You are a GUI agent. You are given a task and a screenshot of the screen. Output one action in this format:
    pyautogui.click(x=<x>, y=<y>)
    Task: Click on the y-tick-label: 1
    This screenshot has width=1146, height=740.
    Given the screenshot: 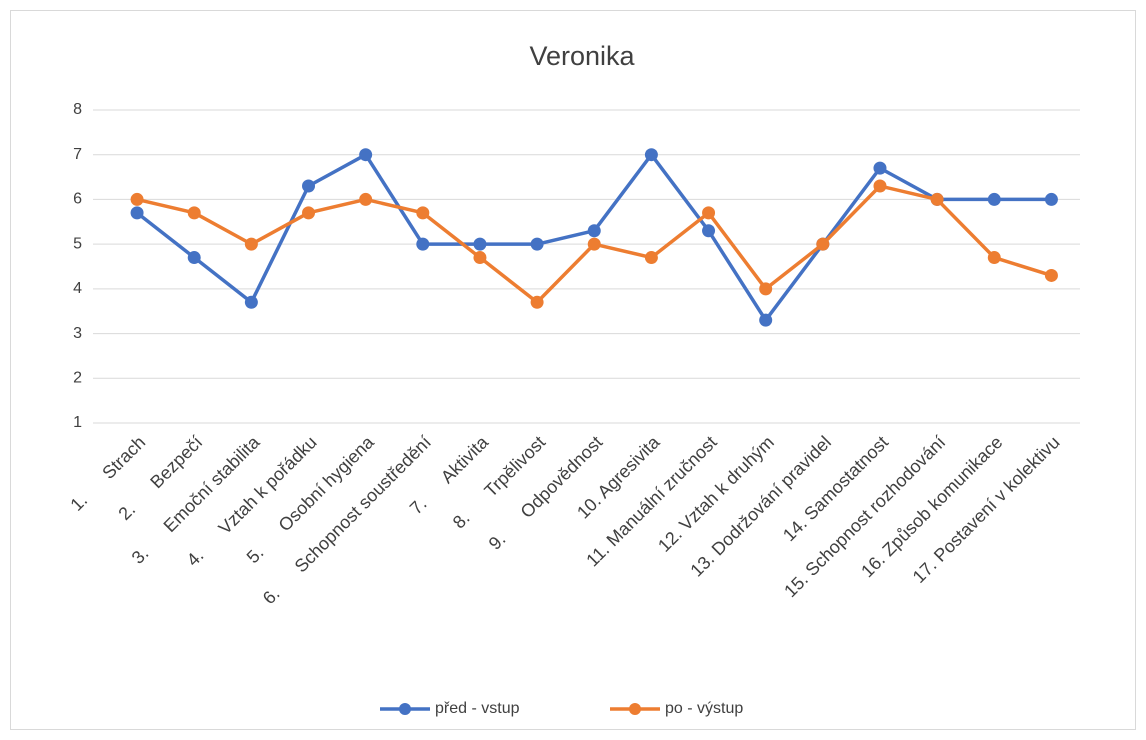 What is the action you would take?
    pyautogui.click(x=77, y=422)
    